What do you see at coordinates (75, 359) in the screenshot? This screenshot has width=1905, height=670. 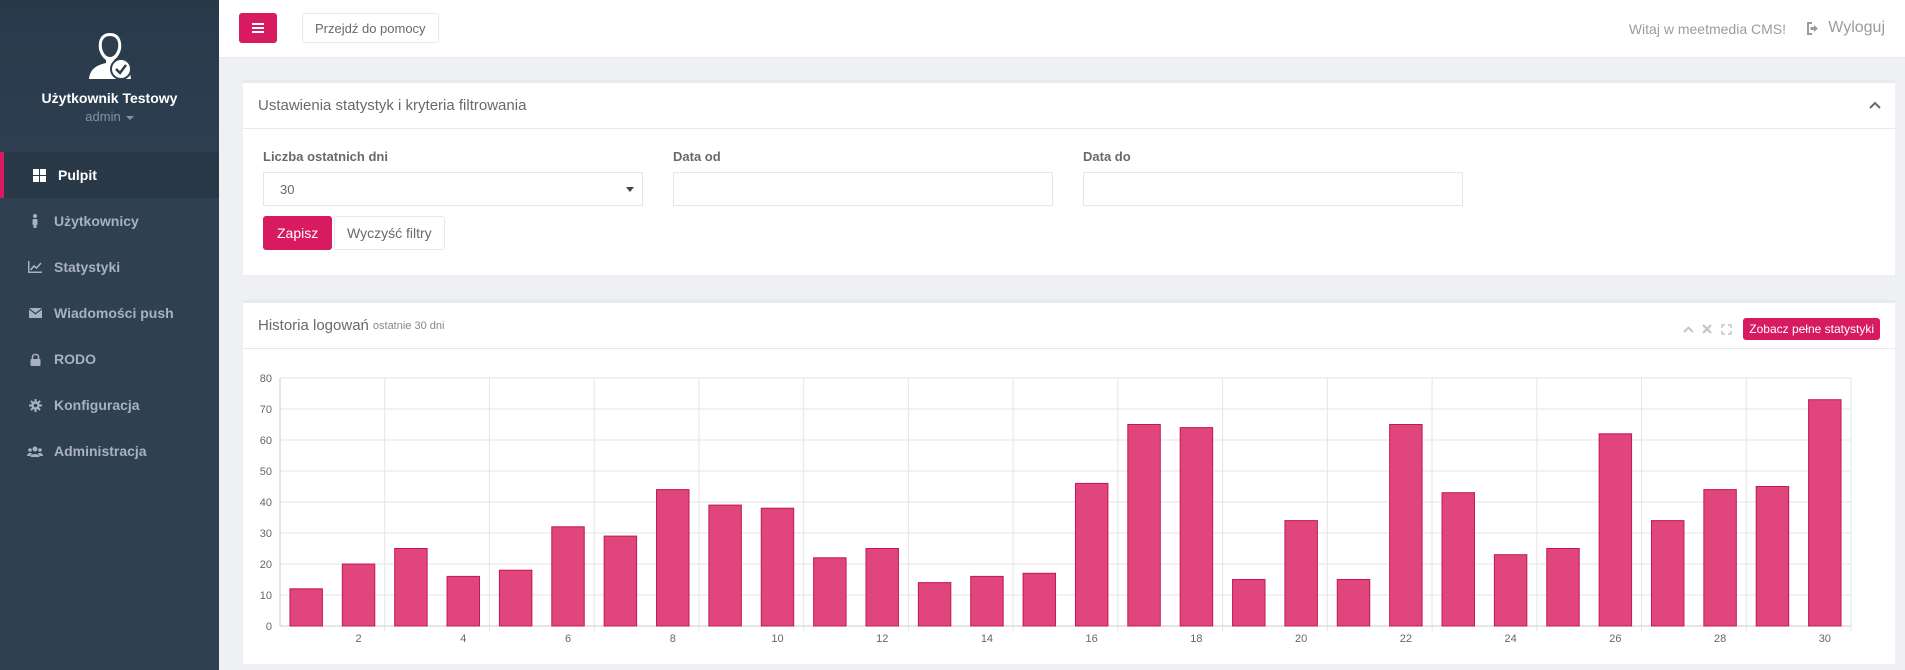 I see `sidebar-item-label: RODO` at bounding box center [75, 359].